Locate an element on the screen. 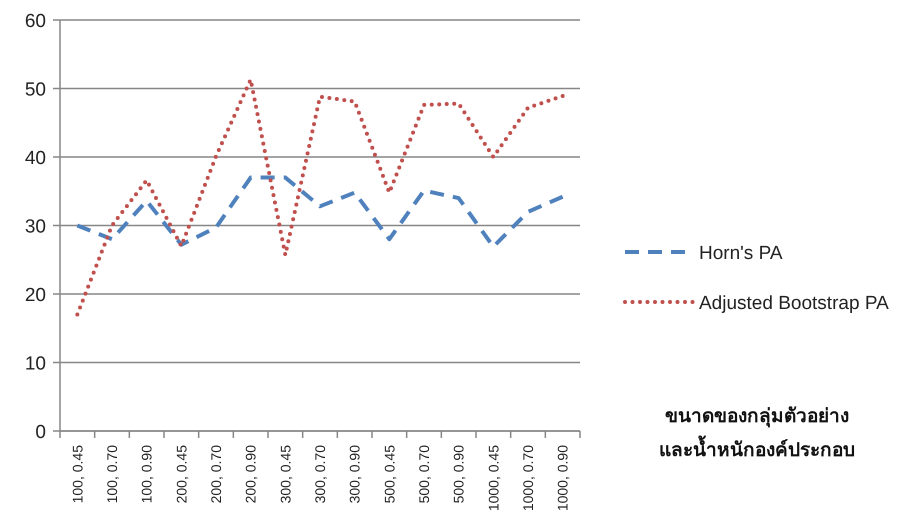 The image size is (915, 531). x-tick-label: 100, 0.90 is located at coordinates (146, 474).